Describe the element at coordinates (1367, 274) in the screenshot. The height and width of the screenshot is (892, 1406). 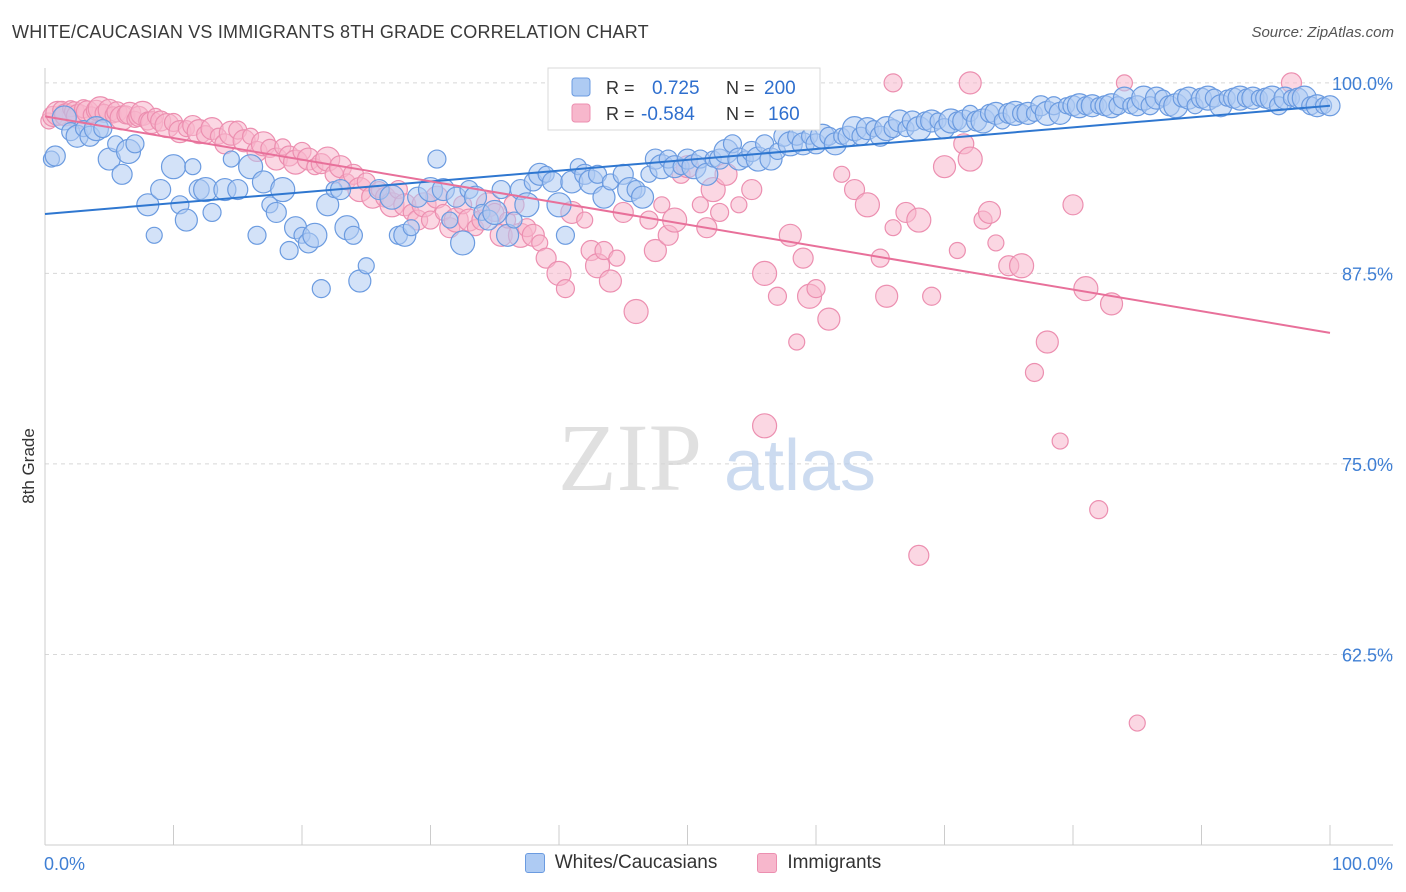
I see `y-tick-label: 87.5%` at that location.